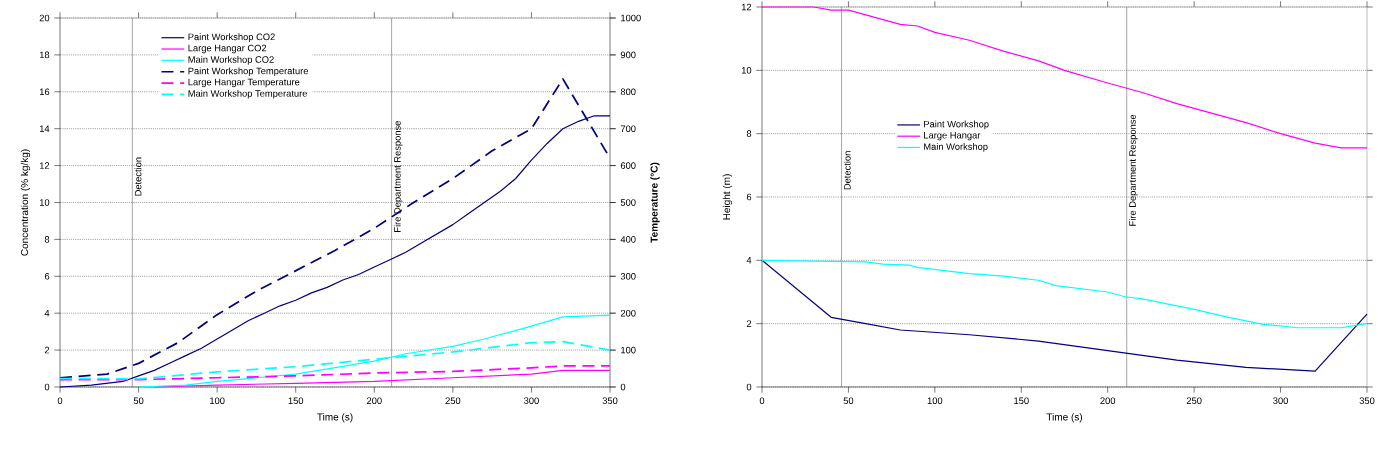 The height and width of the screenshot is (453, 1378). Describe the element at coordinates (44, 18) in the screenshot. I see `y-tick-label: 20` at that location.